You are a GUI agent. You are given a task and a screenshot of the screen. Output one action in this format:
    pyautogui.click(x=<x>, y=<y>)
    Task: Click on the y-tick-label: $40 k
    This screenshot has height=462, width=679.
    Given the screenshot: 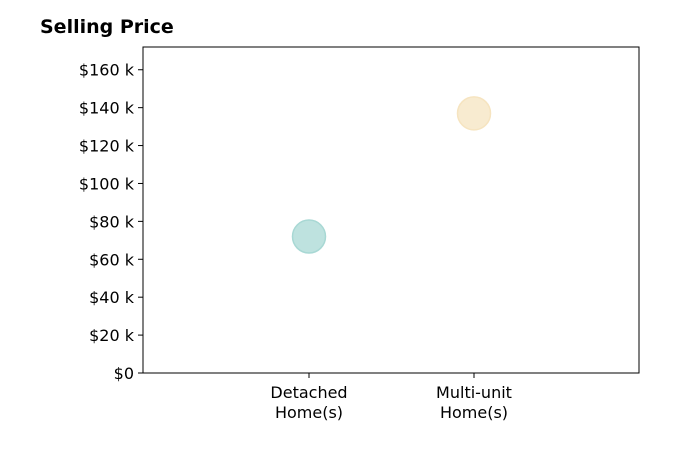 What is the action you would take?
    pyautogui.click(x=112, y=297)
    